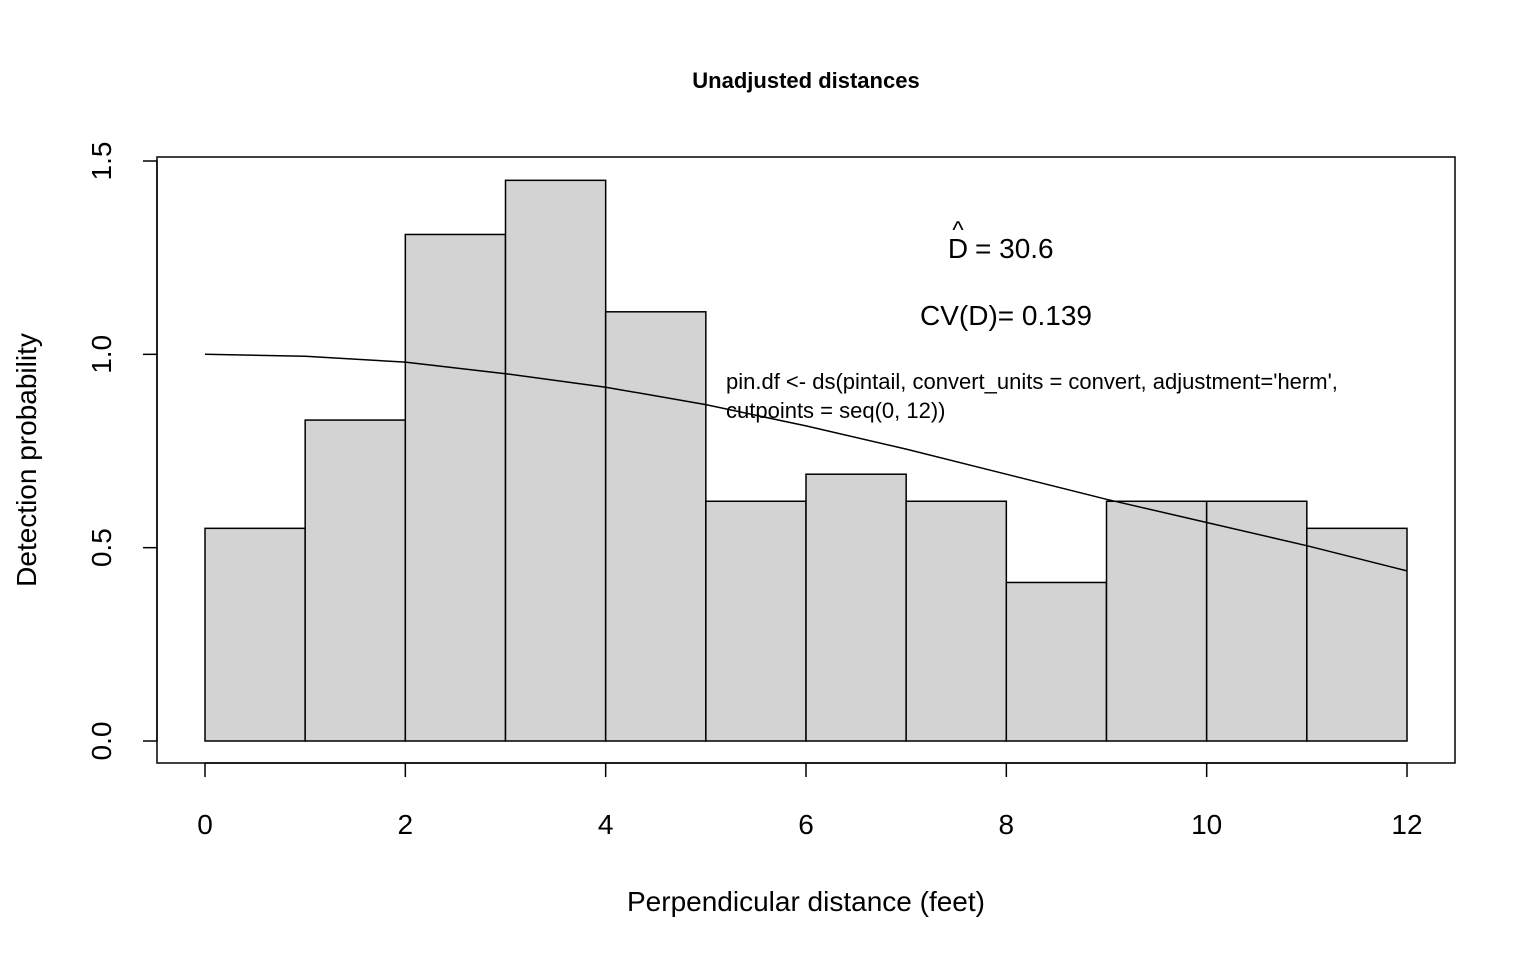 The height and width of the screenshot is (960, 1536). Describe the element at coordinates (1406, 824) in the screenshot. I see `x-tick-label-12: 12` at that location.